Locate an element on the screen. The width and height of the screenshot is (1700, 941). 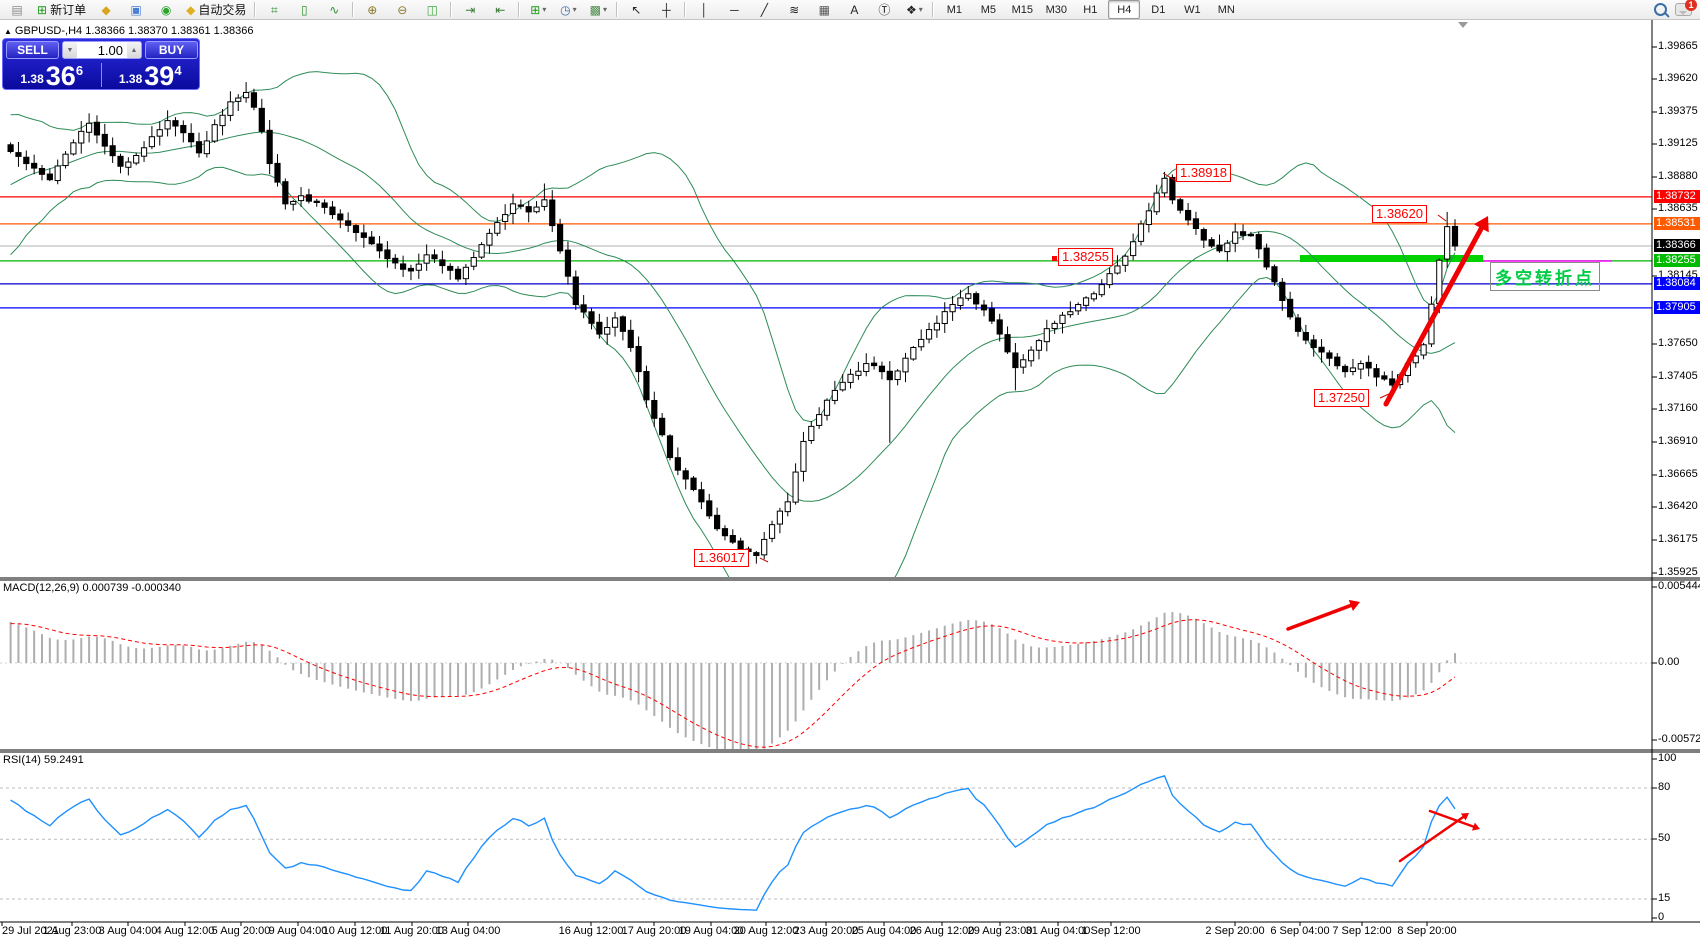
periods-button: ◷ ▾ is located at coordinates (568, 9).